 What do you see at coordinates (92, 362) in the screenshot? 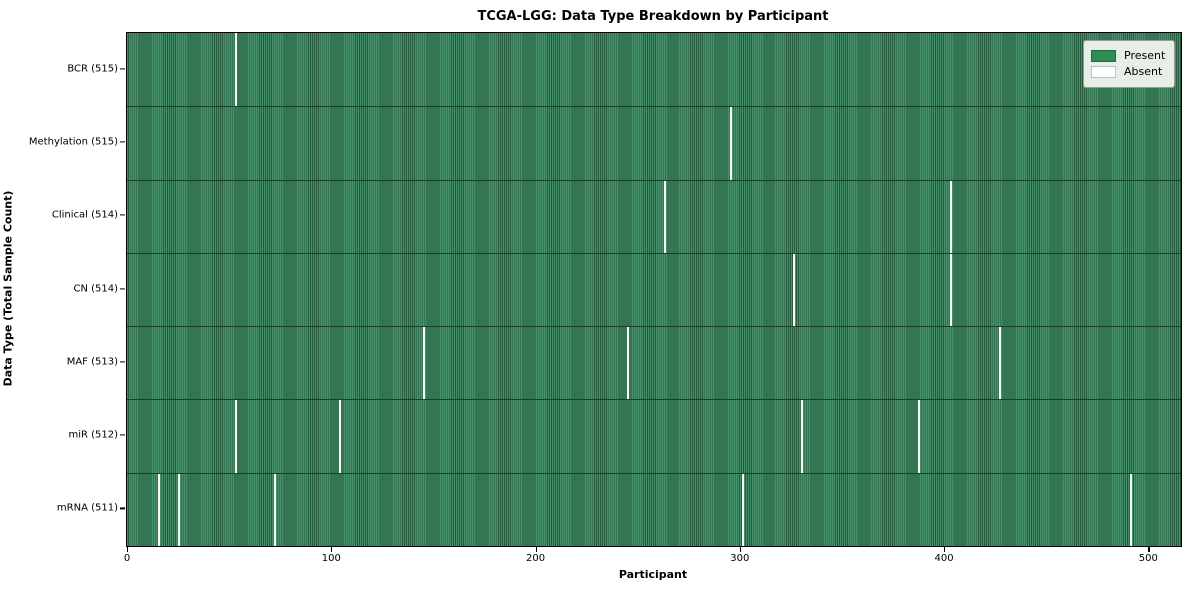
I see `ytick-label: MAF (513)` at bounding box center [92, 362].